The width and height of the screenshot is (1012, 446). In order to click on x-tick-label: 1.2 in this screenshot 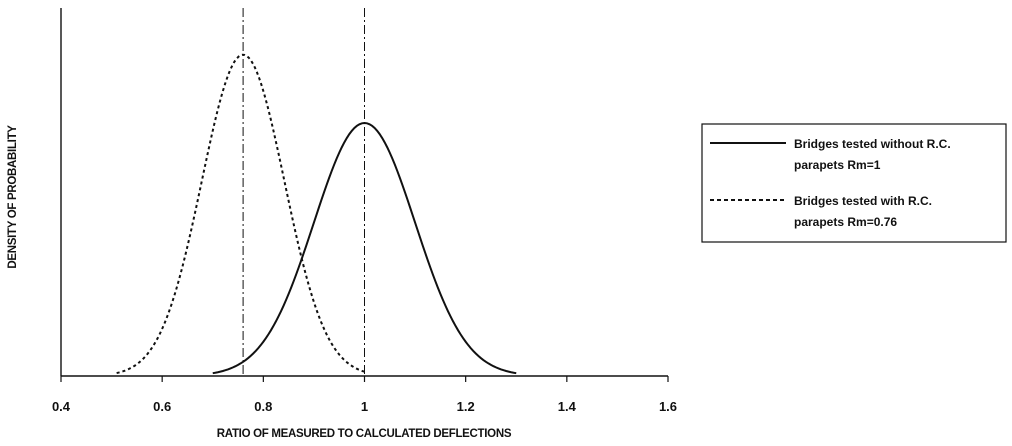, I will do `click(466, 406)`.